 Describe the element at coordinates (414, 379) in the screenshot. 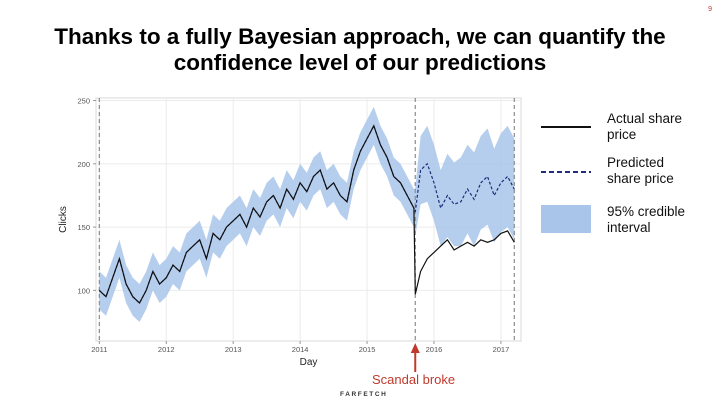

I see `scandal-annotation-text: Scandal broke` at that location.